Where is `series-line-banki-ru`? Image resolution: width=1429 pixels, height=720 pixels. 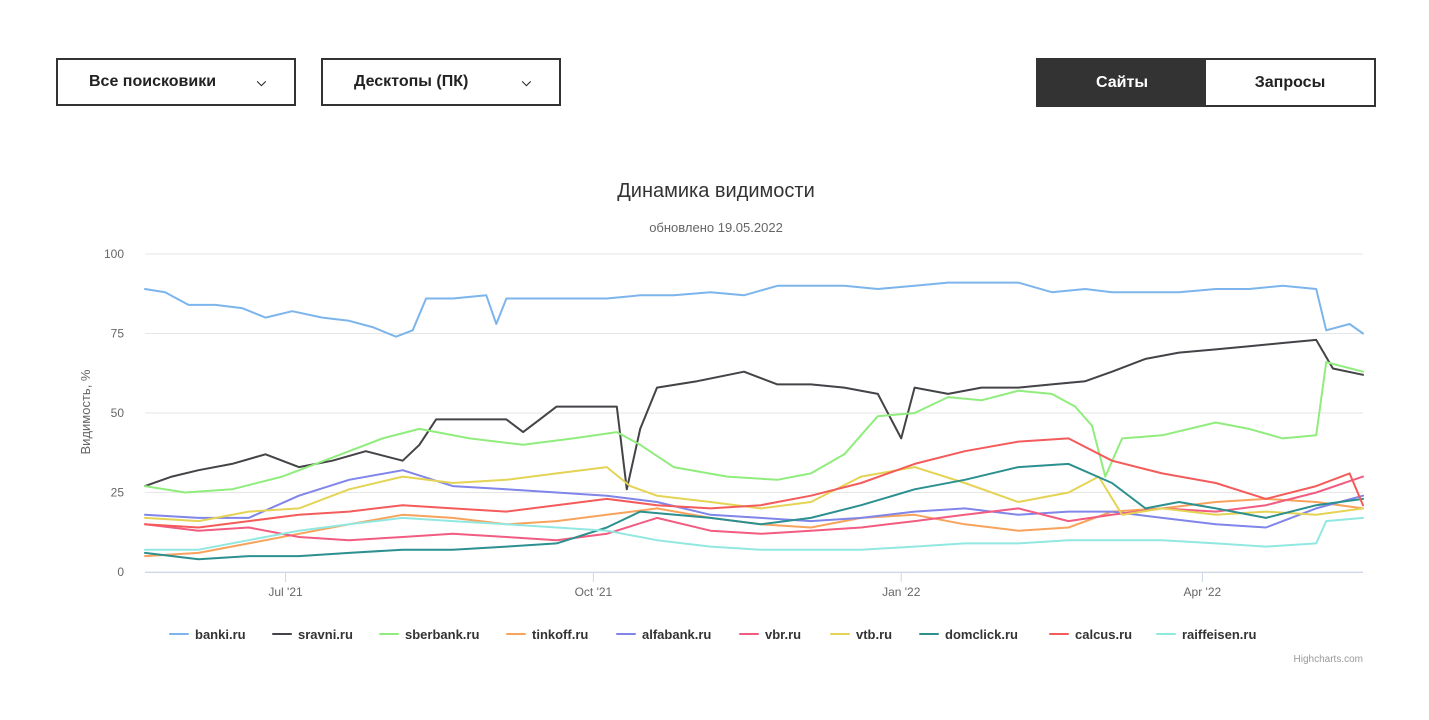
series-line-banki-ru is located at coordinates (754, 309).